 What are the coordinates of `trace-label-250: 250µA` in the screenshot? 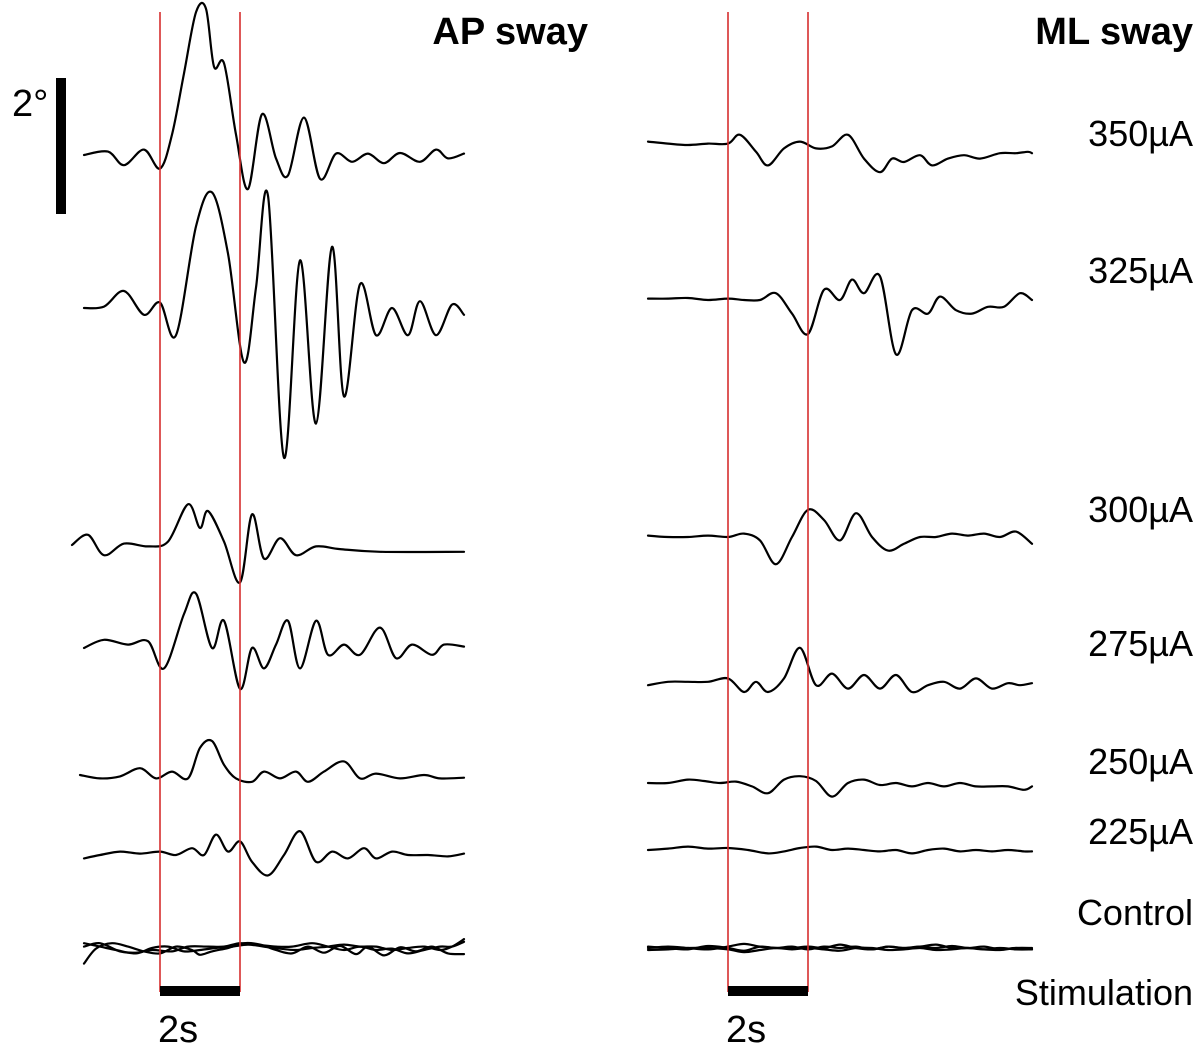 It's located at (1140, 761).